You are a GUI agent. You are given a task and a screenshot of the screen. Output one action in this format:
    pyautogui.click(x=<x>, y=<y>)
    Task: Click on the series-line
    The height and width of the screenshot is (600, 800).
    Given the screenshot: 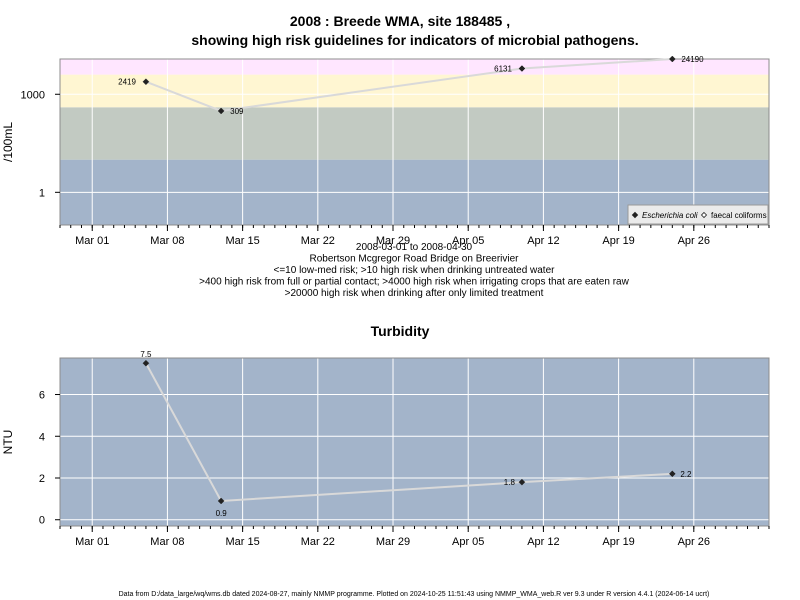 What is the action you would take?
    pyautogui.click(x=409, y=85)
    